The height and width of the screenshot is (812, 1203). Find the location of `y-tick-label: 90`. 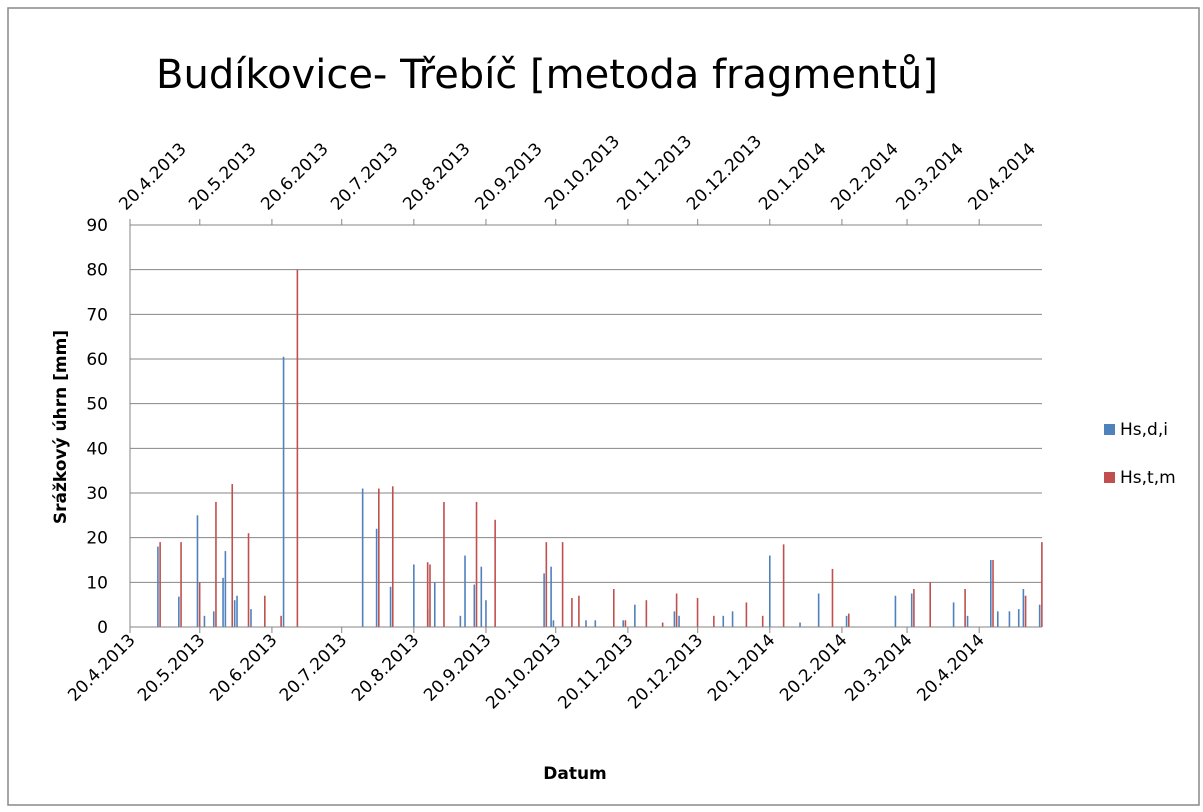

y-tick-label: 90 is located at coordinates (97, 226).